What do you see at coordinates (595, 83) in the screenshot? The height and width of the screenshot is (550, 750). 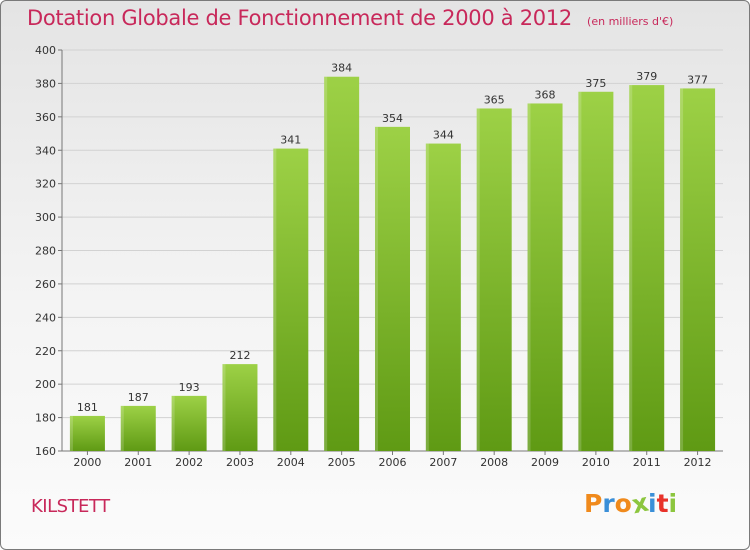 I see `value-label: 375` at bounding box center [595, 83].